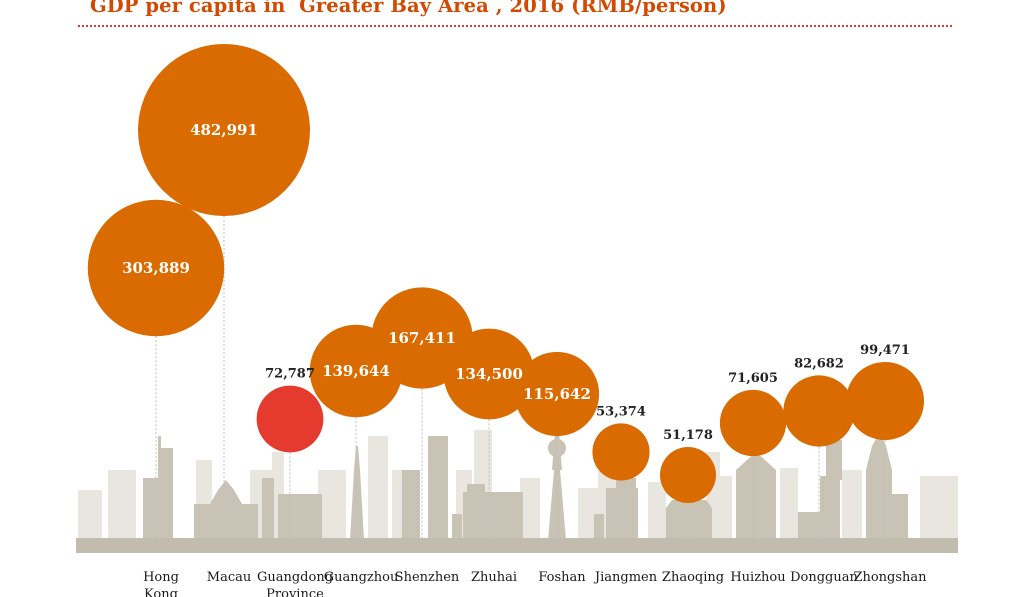 This screenshot has width=1024, height=597. I want to click on value-label-zhaoqing: 51,178, so click(688, 435).